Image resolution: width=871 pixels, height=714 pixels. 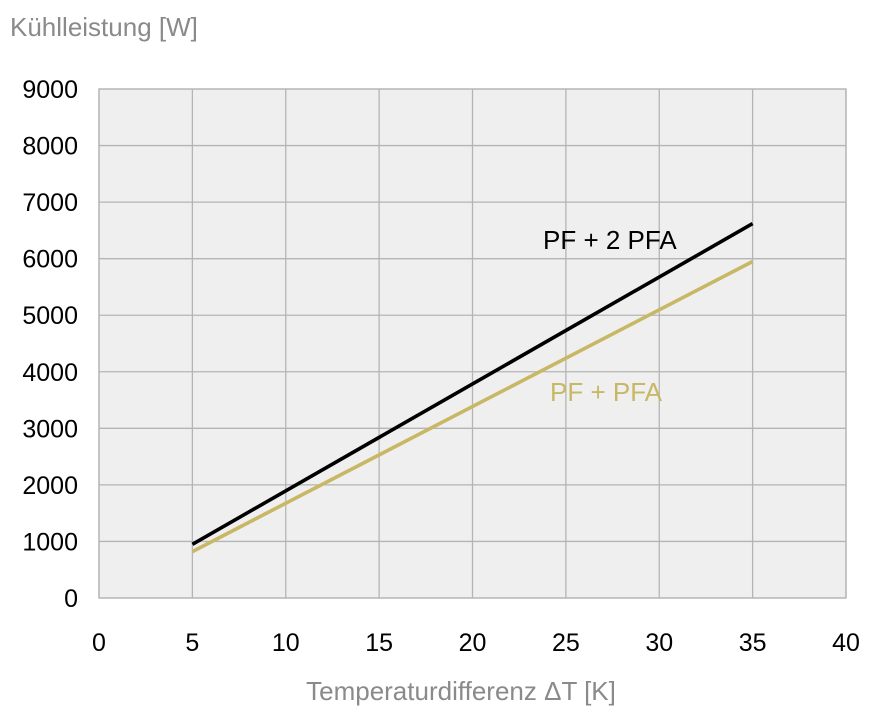 What do you see at coordinates (286, 643) in the screenshot?
I see `x-tick-label: 10` at bounding box center [286, 643].